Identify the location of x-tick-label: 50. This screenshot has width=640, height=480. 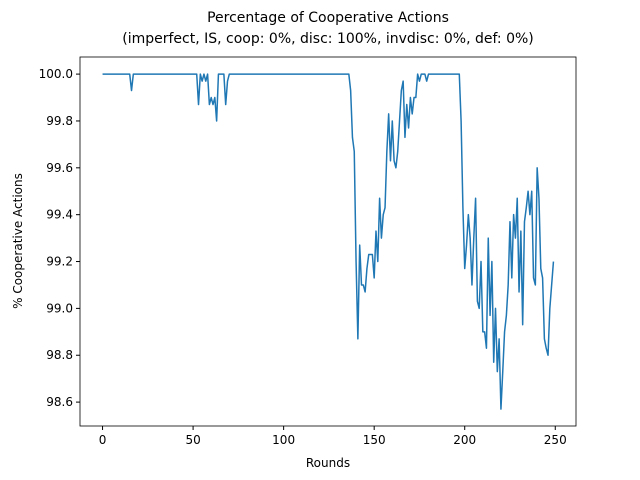
(192, 440).